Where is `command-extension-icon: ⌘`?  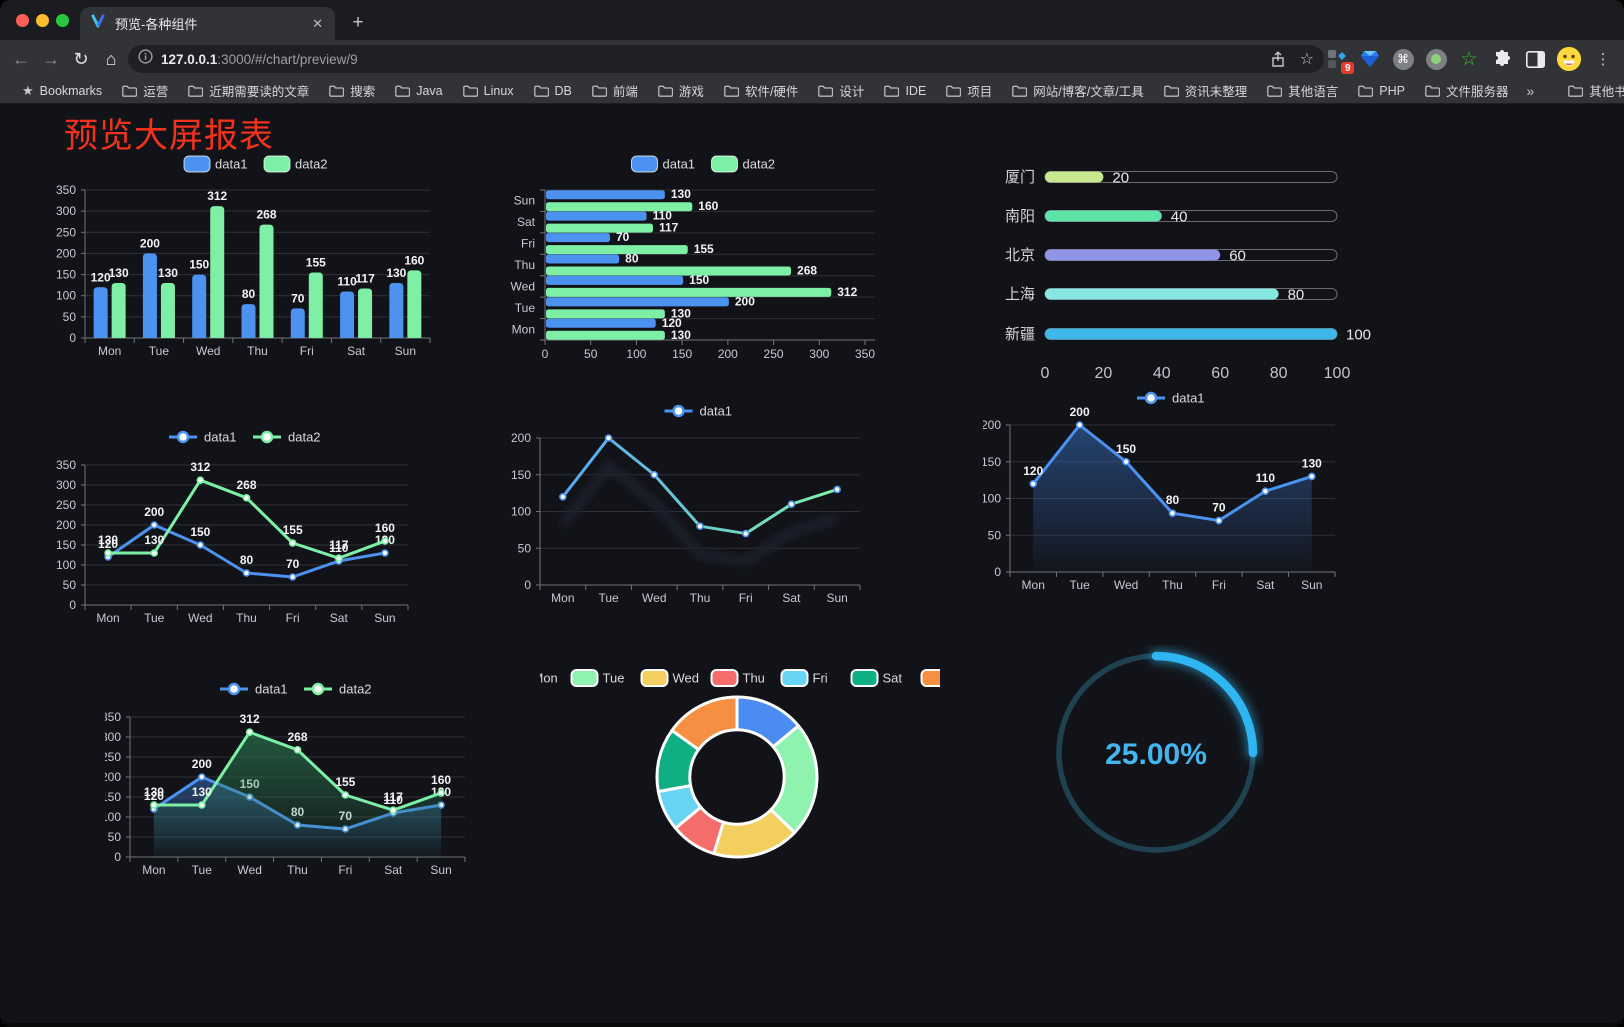
command-extension-icon: ⌘ is located at coordinates (1403, 59).